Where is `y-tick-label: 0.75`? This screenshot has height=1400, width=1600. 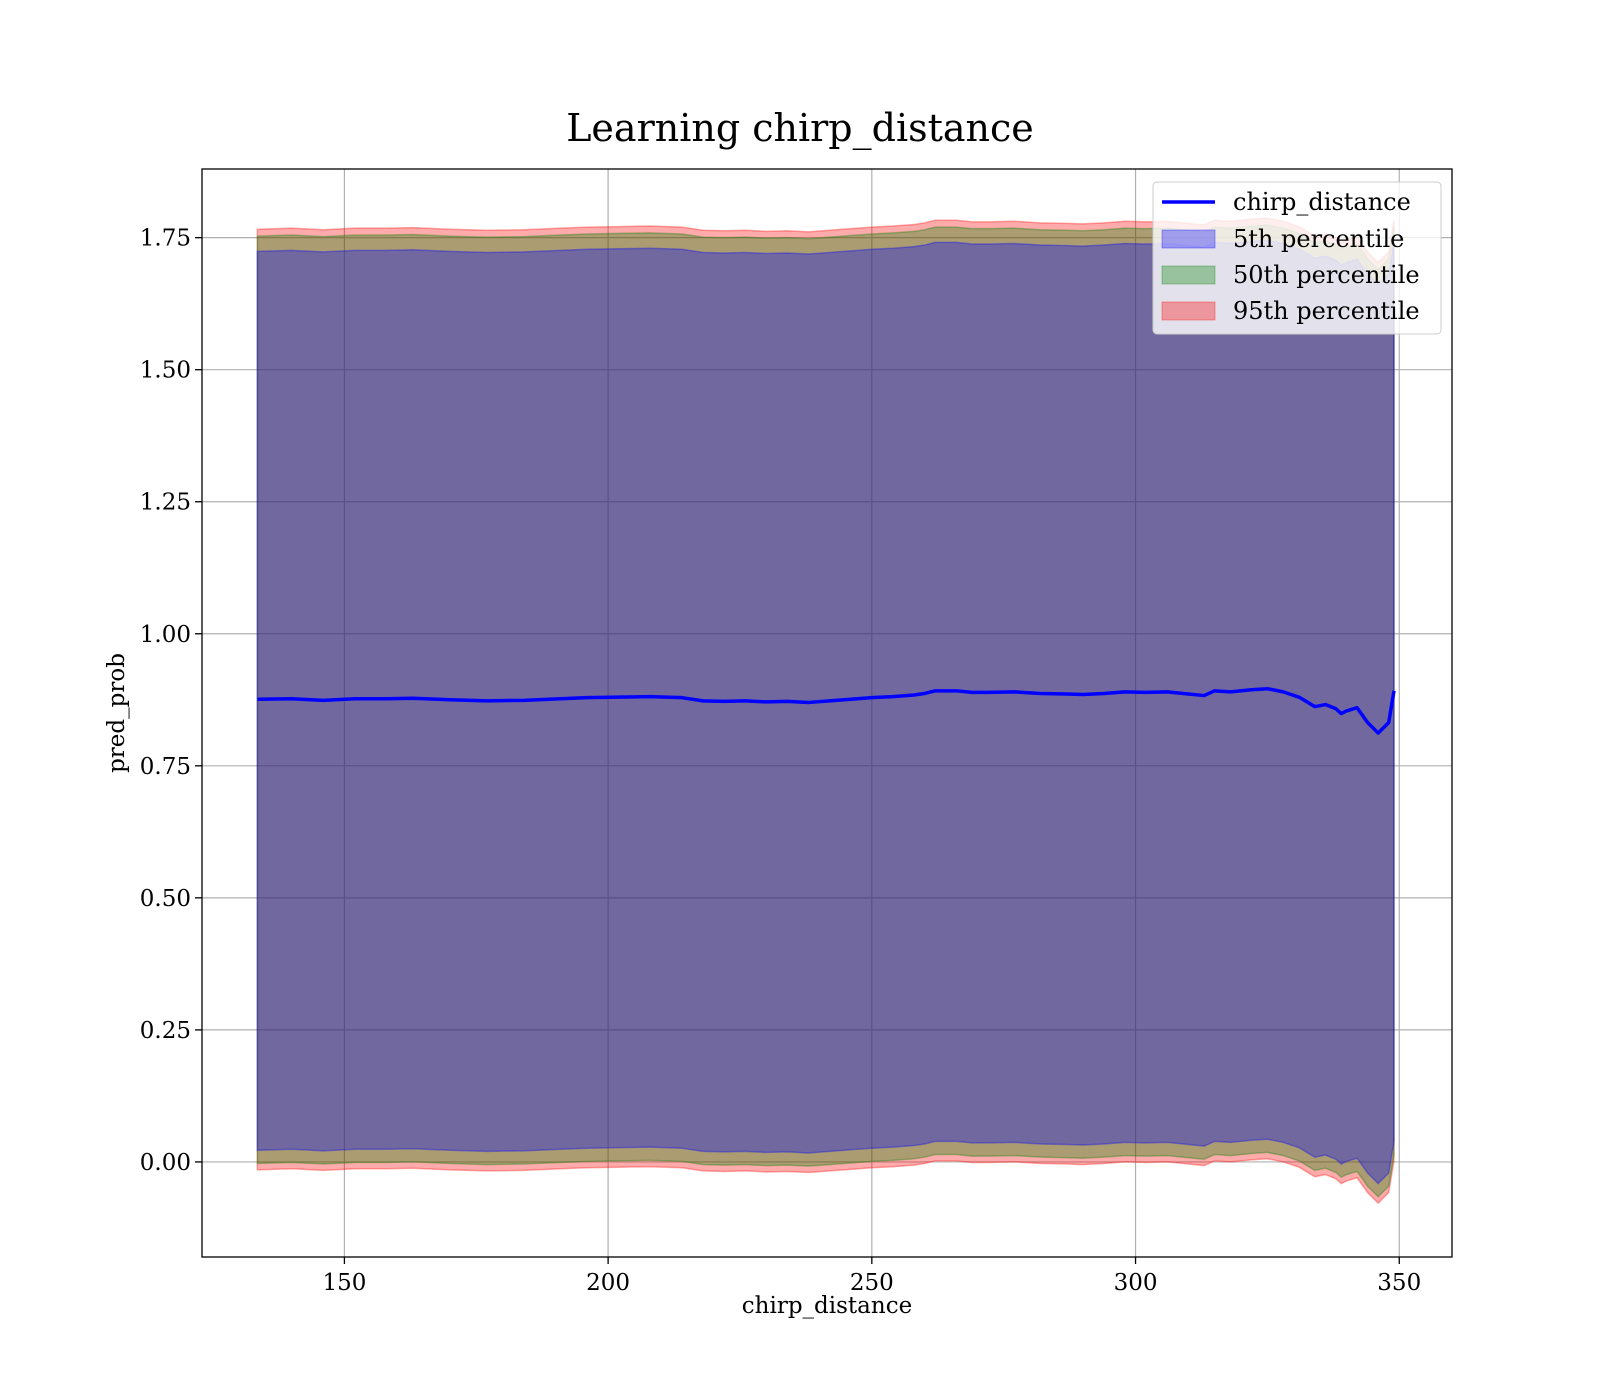
y-tick-label: 0.75 is located at coordinates (165, 767).